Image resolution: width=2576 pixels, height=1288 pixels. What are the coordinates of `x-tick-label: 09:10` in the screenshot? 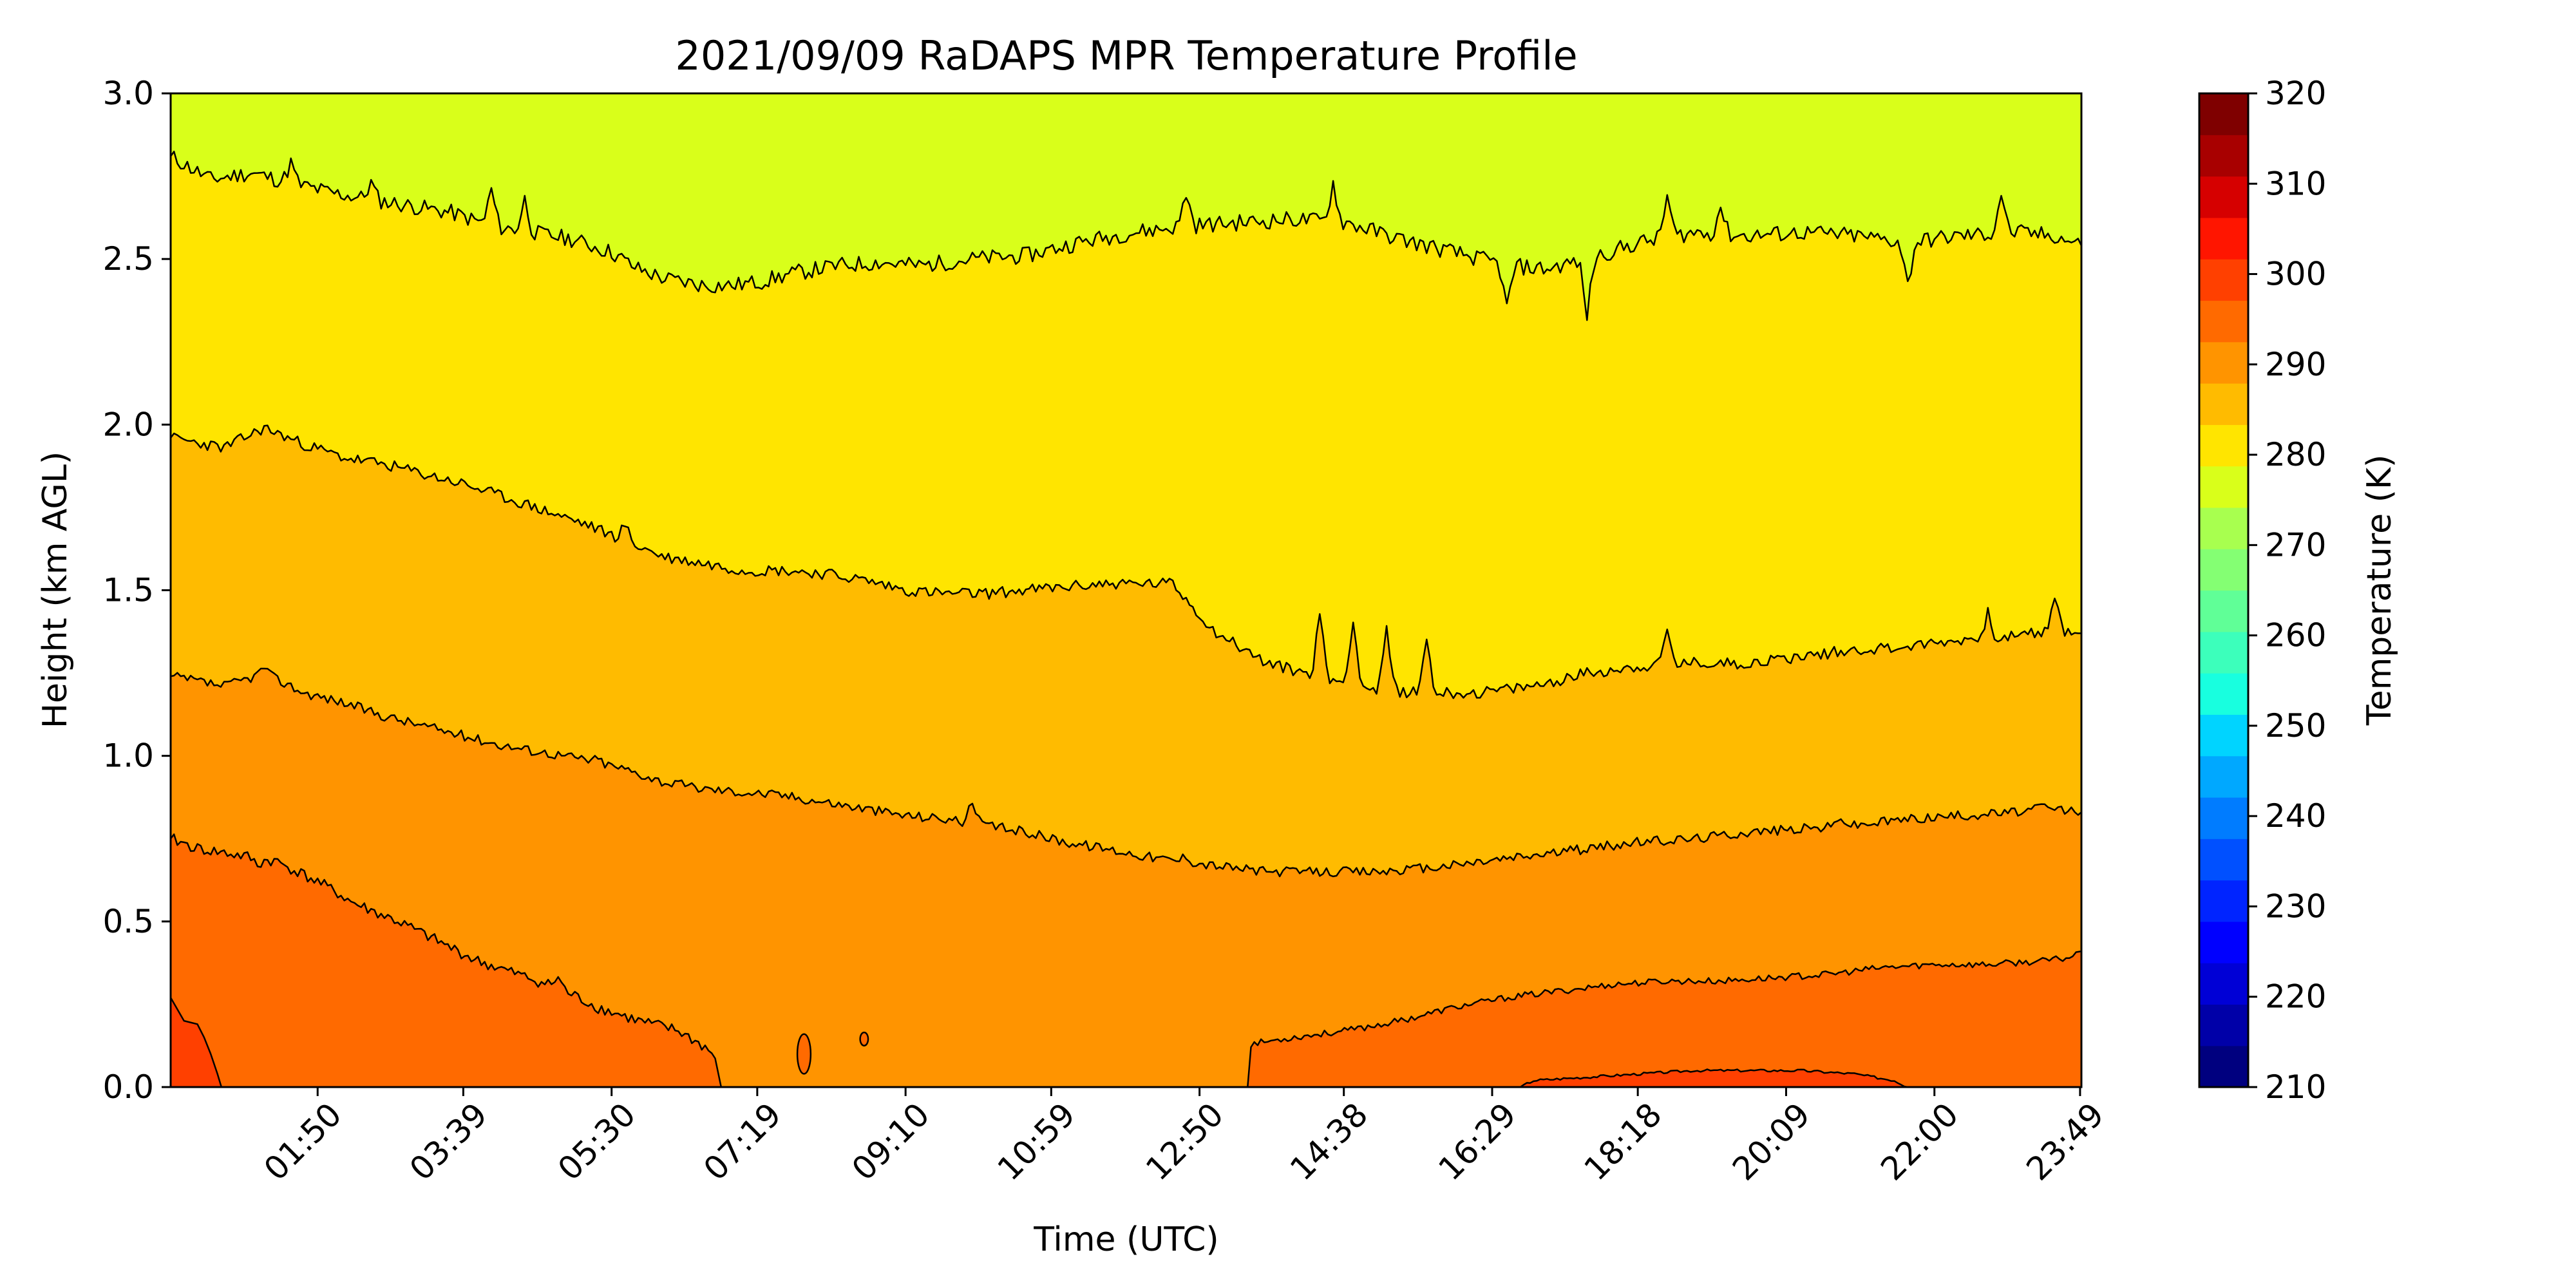 It's located at (891, 1141).